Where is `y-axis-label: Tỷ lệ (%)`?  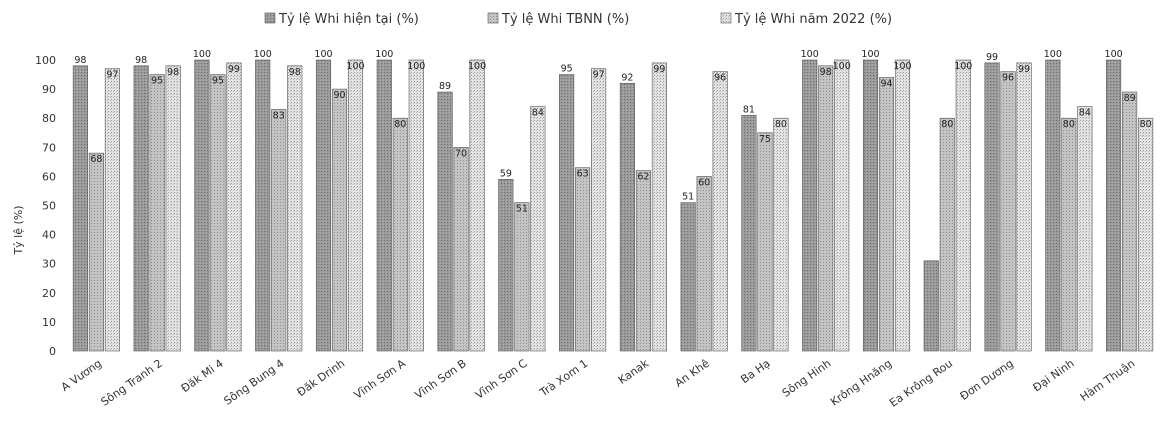 y-axis-label: Tỷ lệ (%) is located at coordinates (18, 230).